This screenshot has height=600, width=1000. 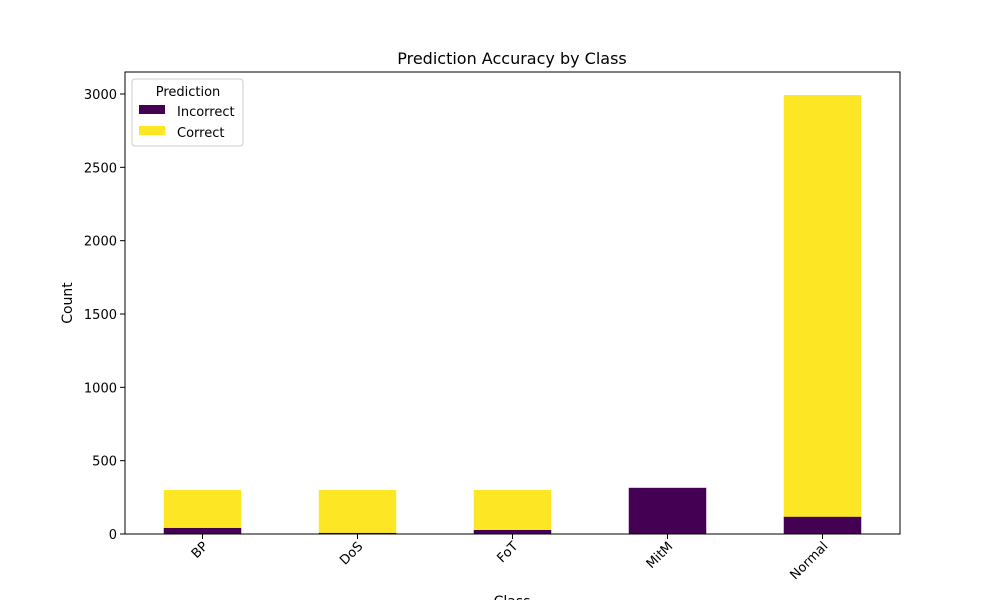 What do you see at coordinates (113, 535) in the screenshot?
I see `y-tick-label-0: 0` at bounding box center [113, 535].